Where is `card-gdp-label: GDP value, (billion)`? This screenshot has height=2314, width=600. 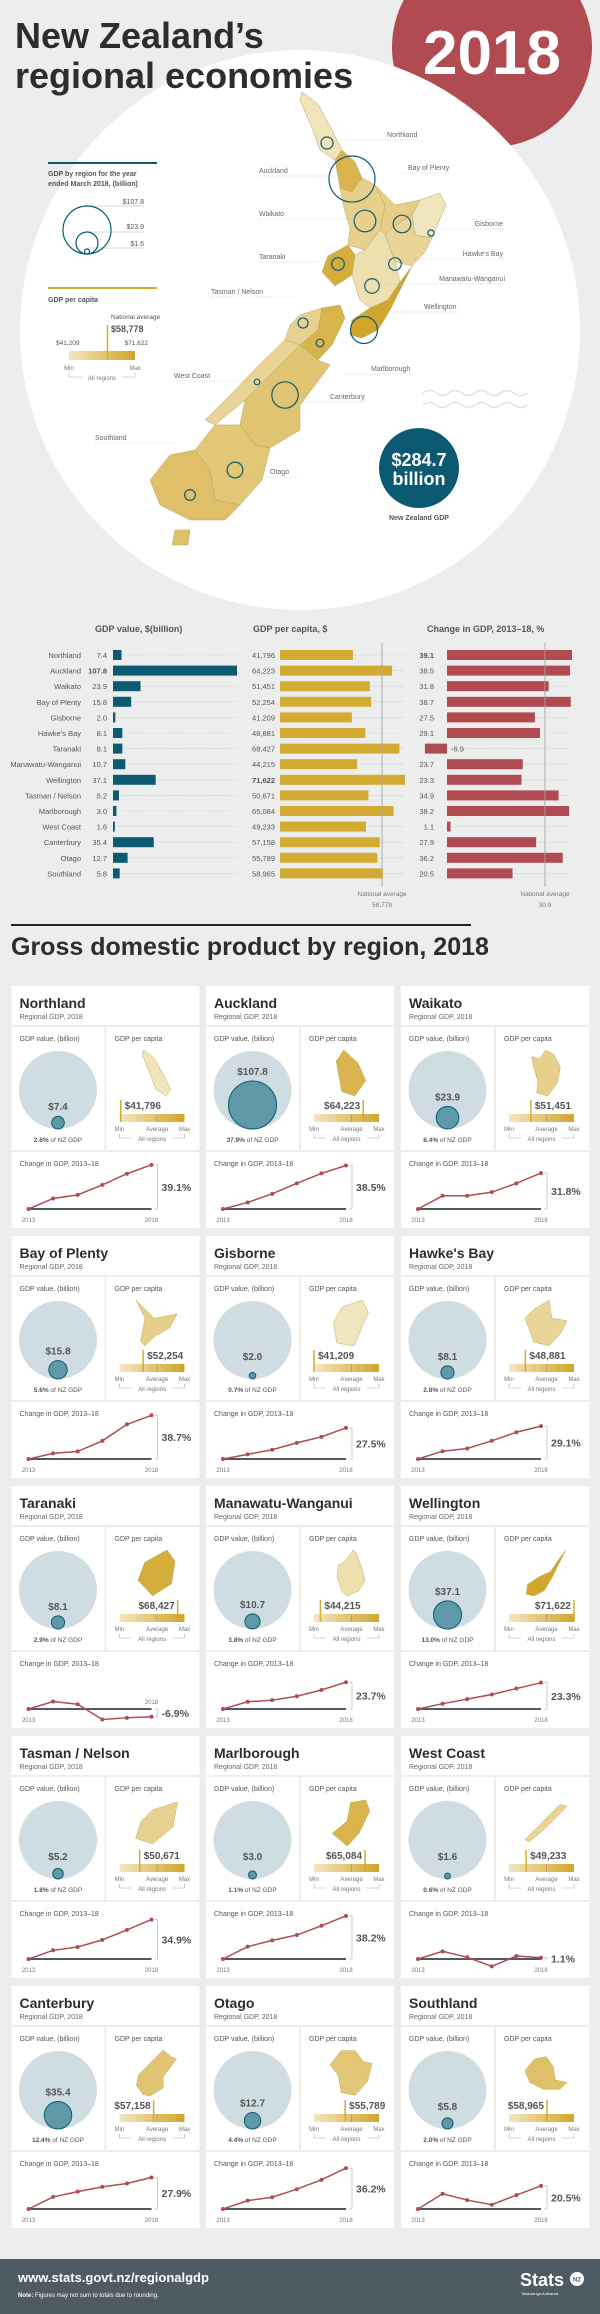 card-gdp-label: GDP value, (billion) is located at coordinates (439, 2039).